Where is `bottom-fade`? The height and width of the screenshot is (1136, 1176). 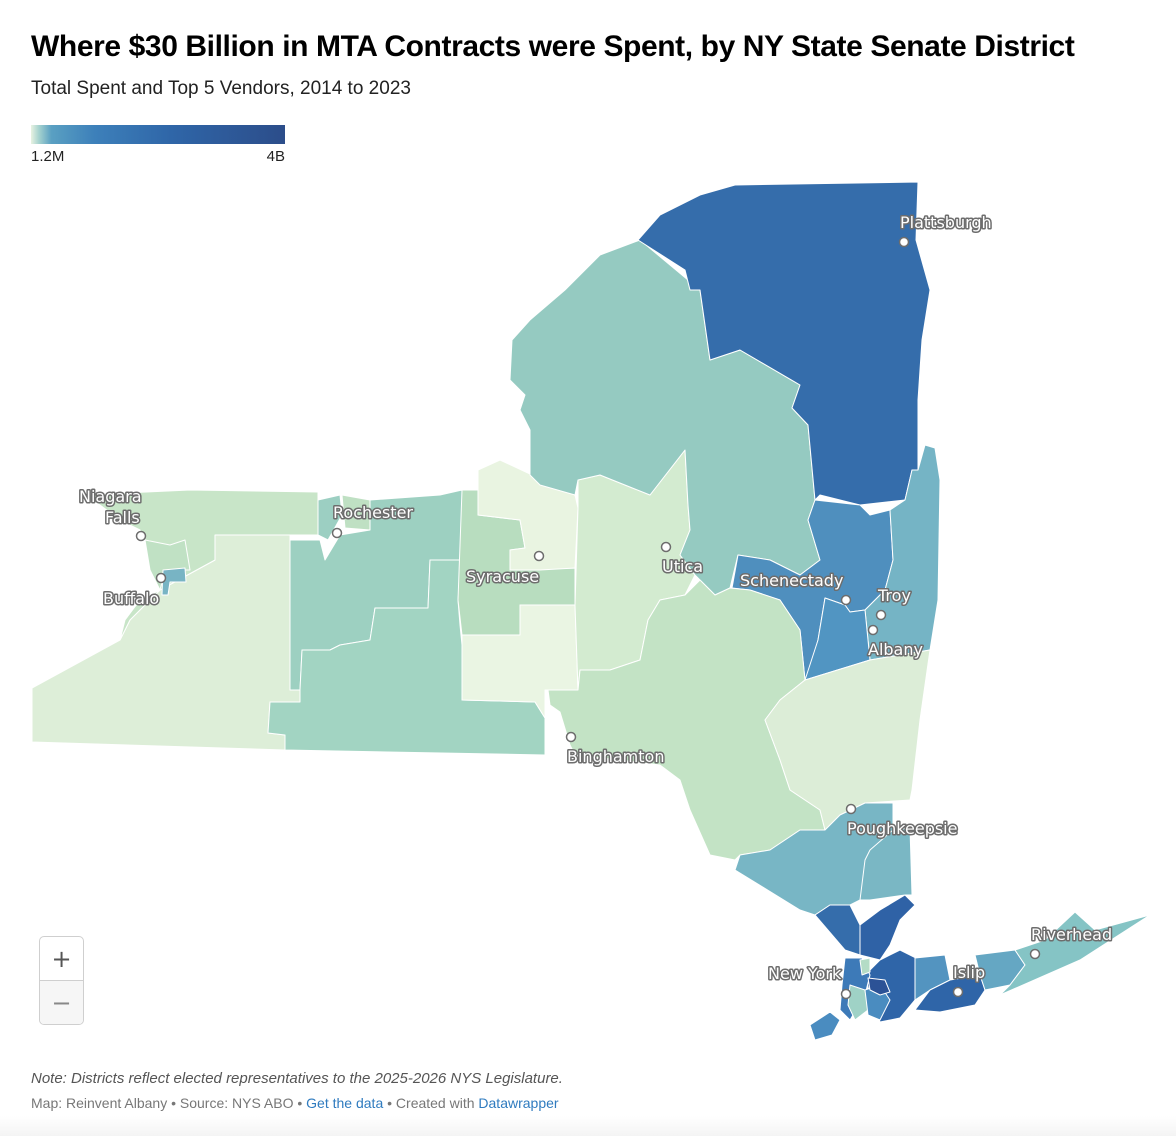 bottom-fade is located at coordinates (588, 1126).